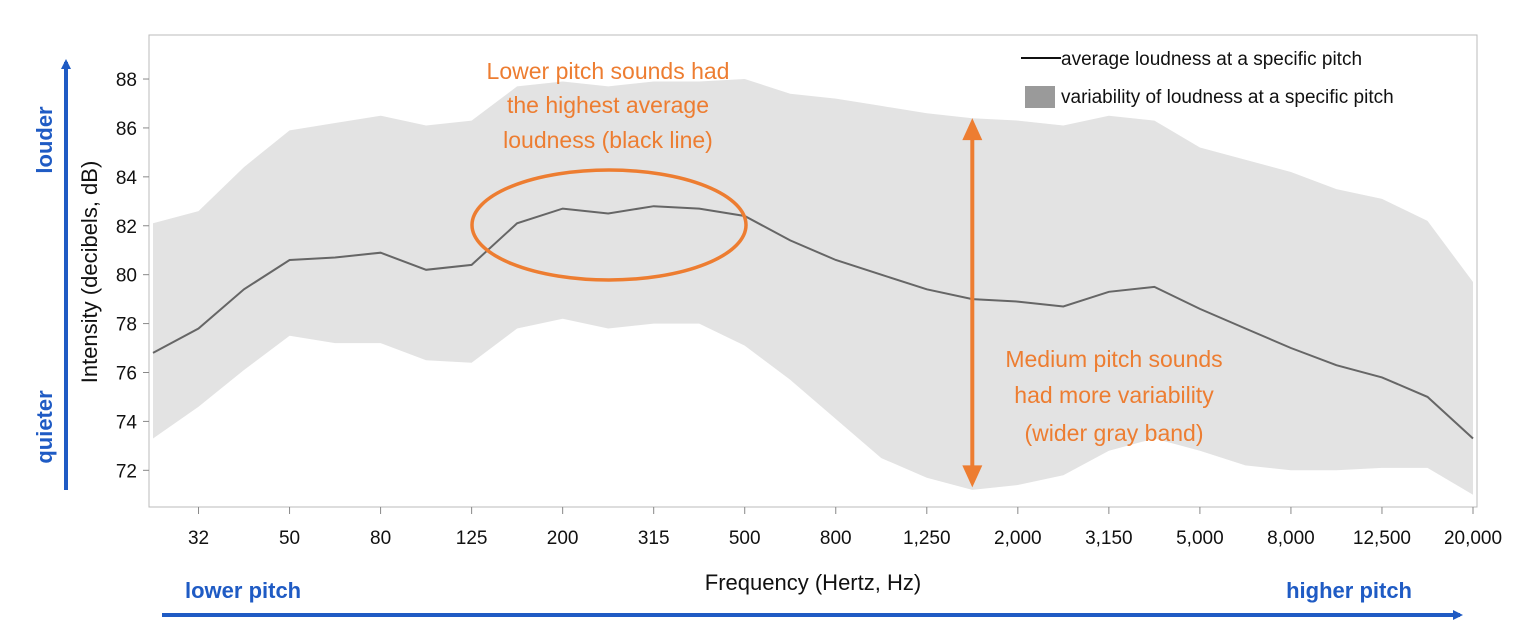  What do you see at coordinates (44, 427) in the screenshot?
I see `quieter-label: quieter` at bounding box center [44, 427].